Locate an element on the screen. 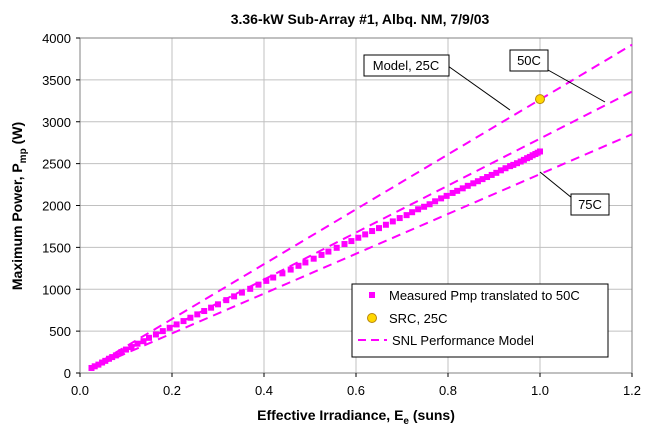 The height and width of the screenshot is (436, 663). callout-leader-50c is located at coordinates (576, 86).